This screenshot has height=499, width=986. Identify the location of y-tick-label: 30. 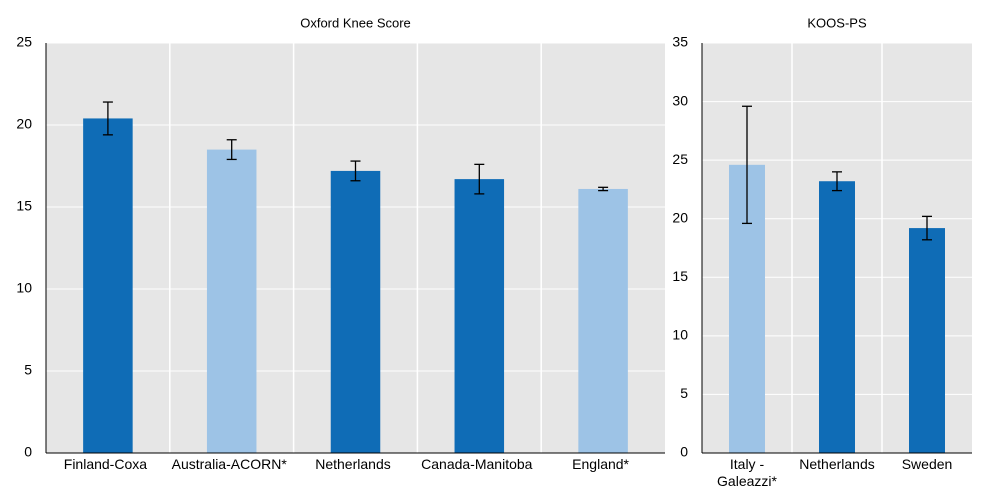
(680, 100).